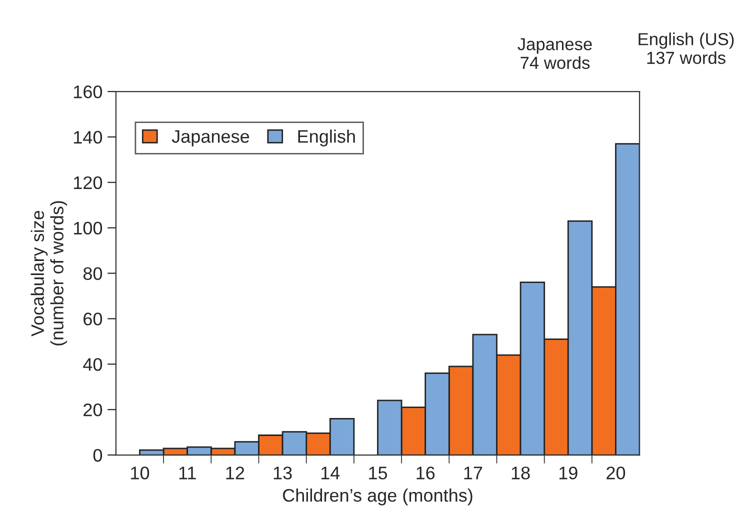 Image resolution: width=748 pixels, height=523 pixels. What do you see at coordinates (521, 473) in the screenshot?
I see `x-tick-label: 18` at bounding box center [521, 473].